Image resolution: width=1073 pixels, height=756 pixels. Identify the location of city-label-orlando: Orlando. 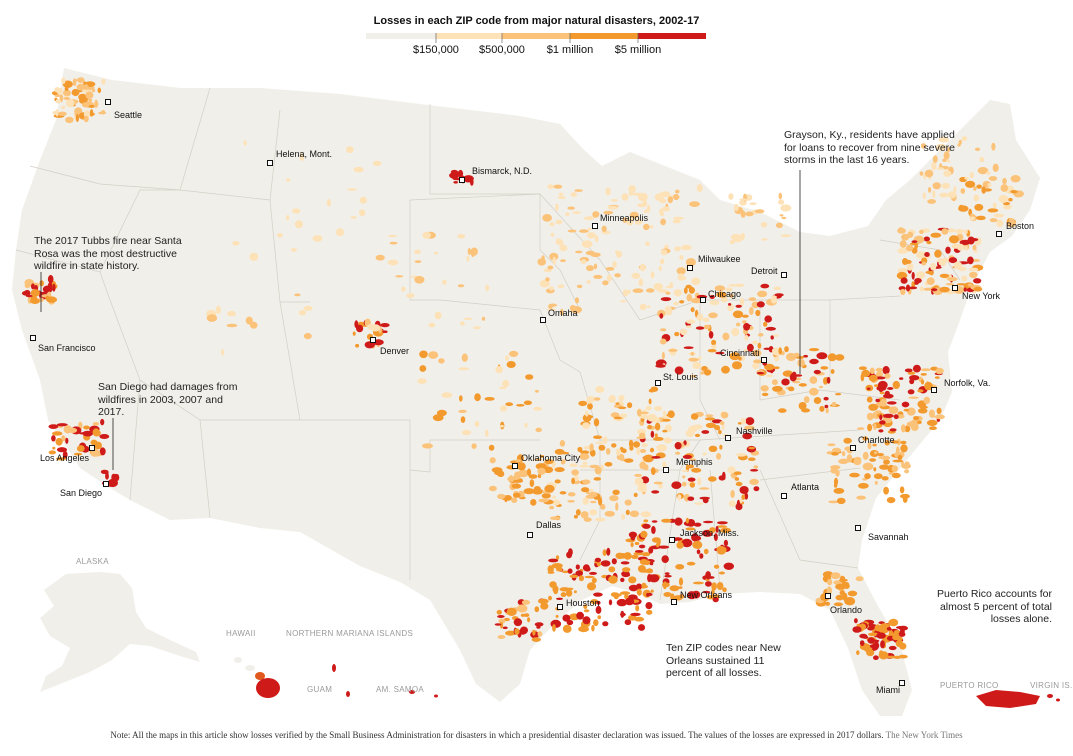
(846, 610).